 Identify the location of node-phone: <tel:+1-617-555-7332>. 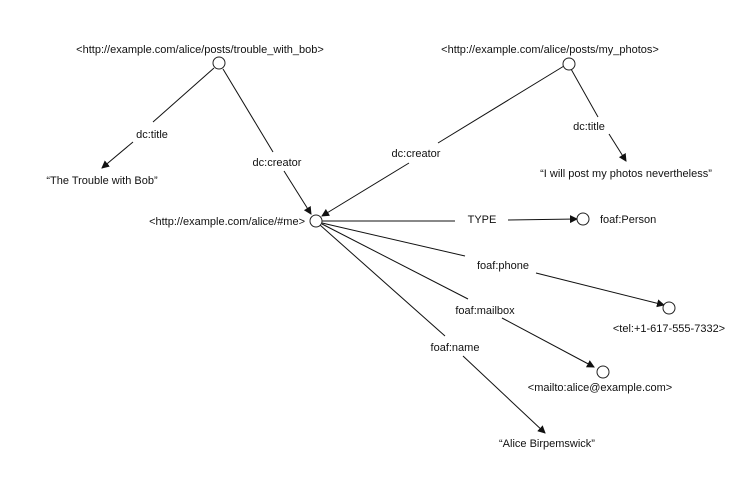
(669, 318).